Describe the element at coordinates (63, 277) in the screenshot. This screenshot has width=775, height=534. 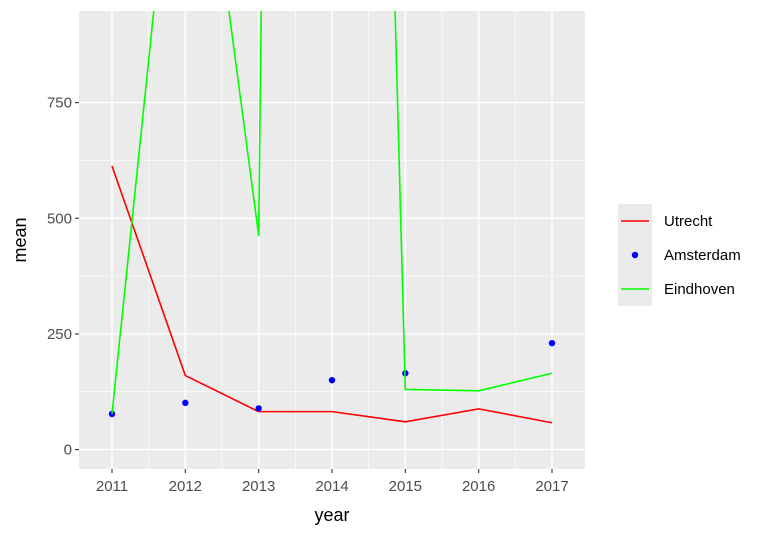
I see `y-axis: 0 250 500 750` at that location.